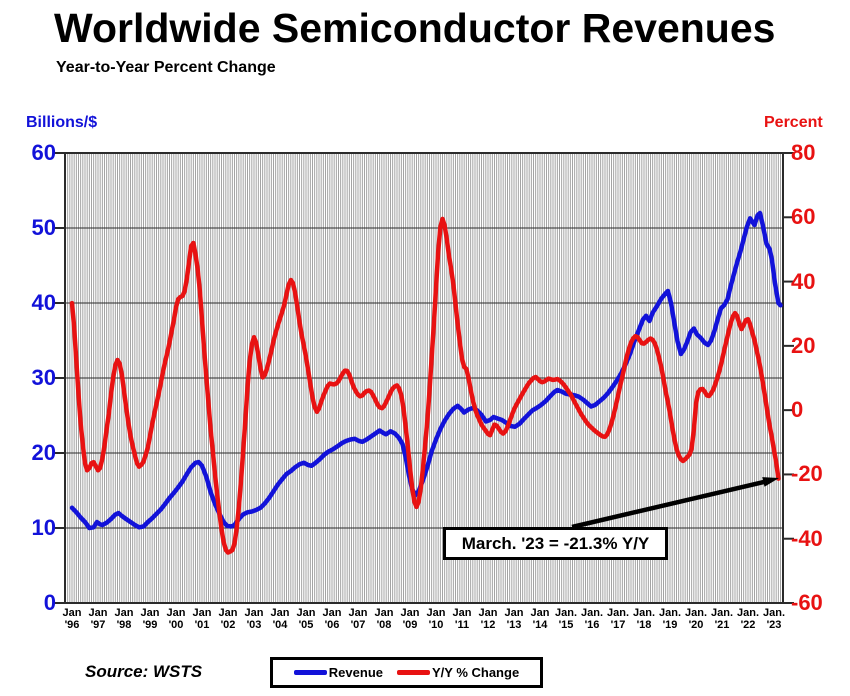  Describe the element at coordinates (384, 624) in the screenshot. I see `x-tick-text: '08` at that location.